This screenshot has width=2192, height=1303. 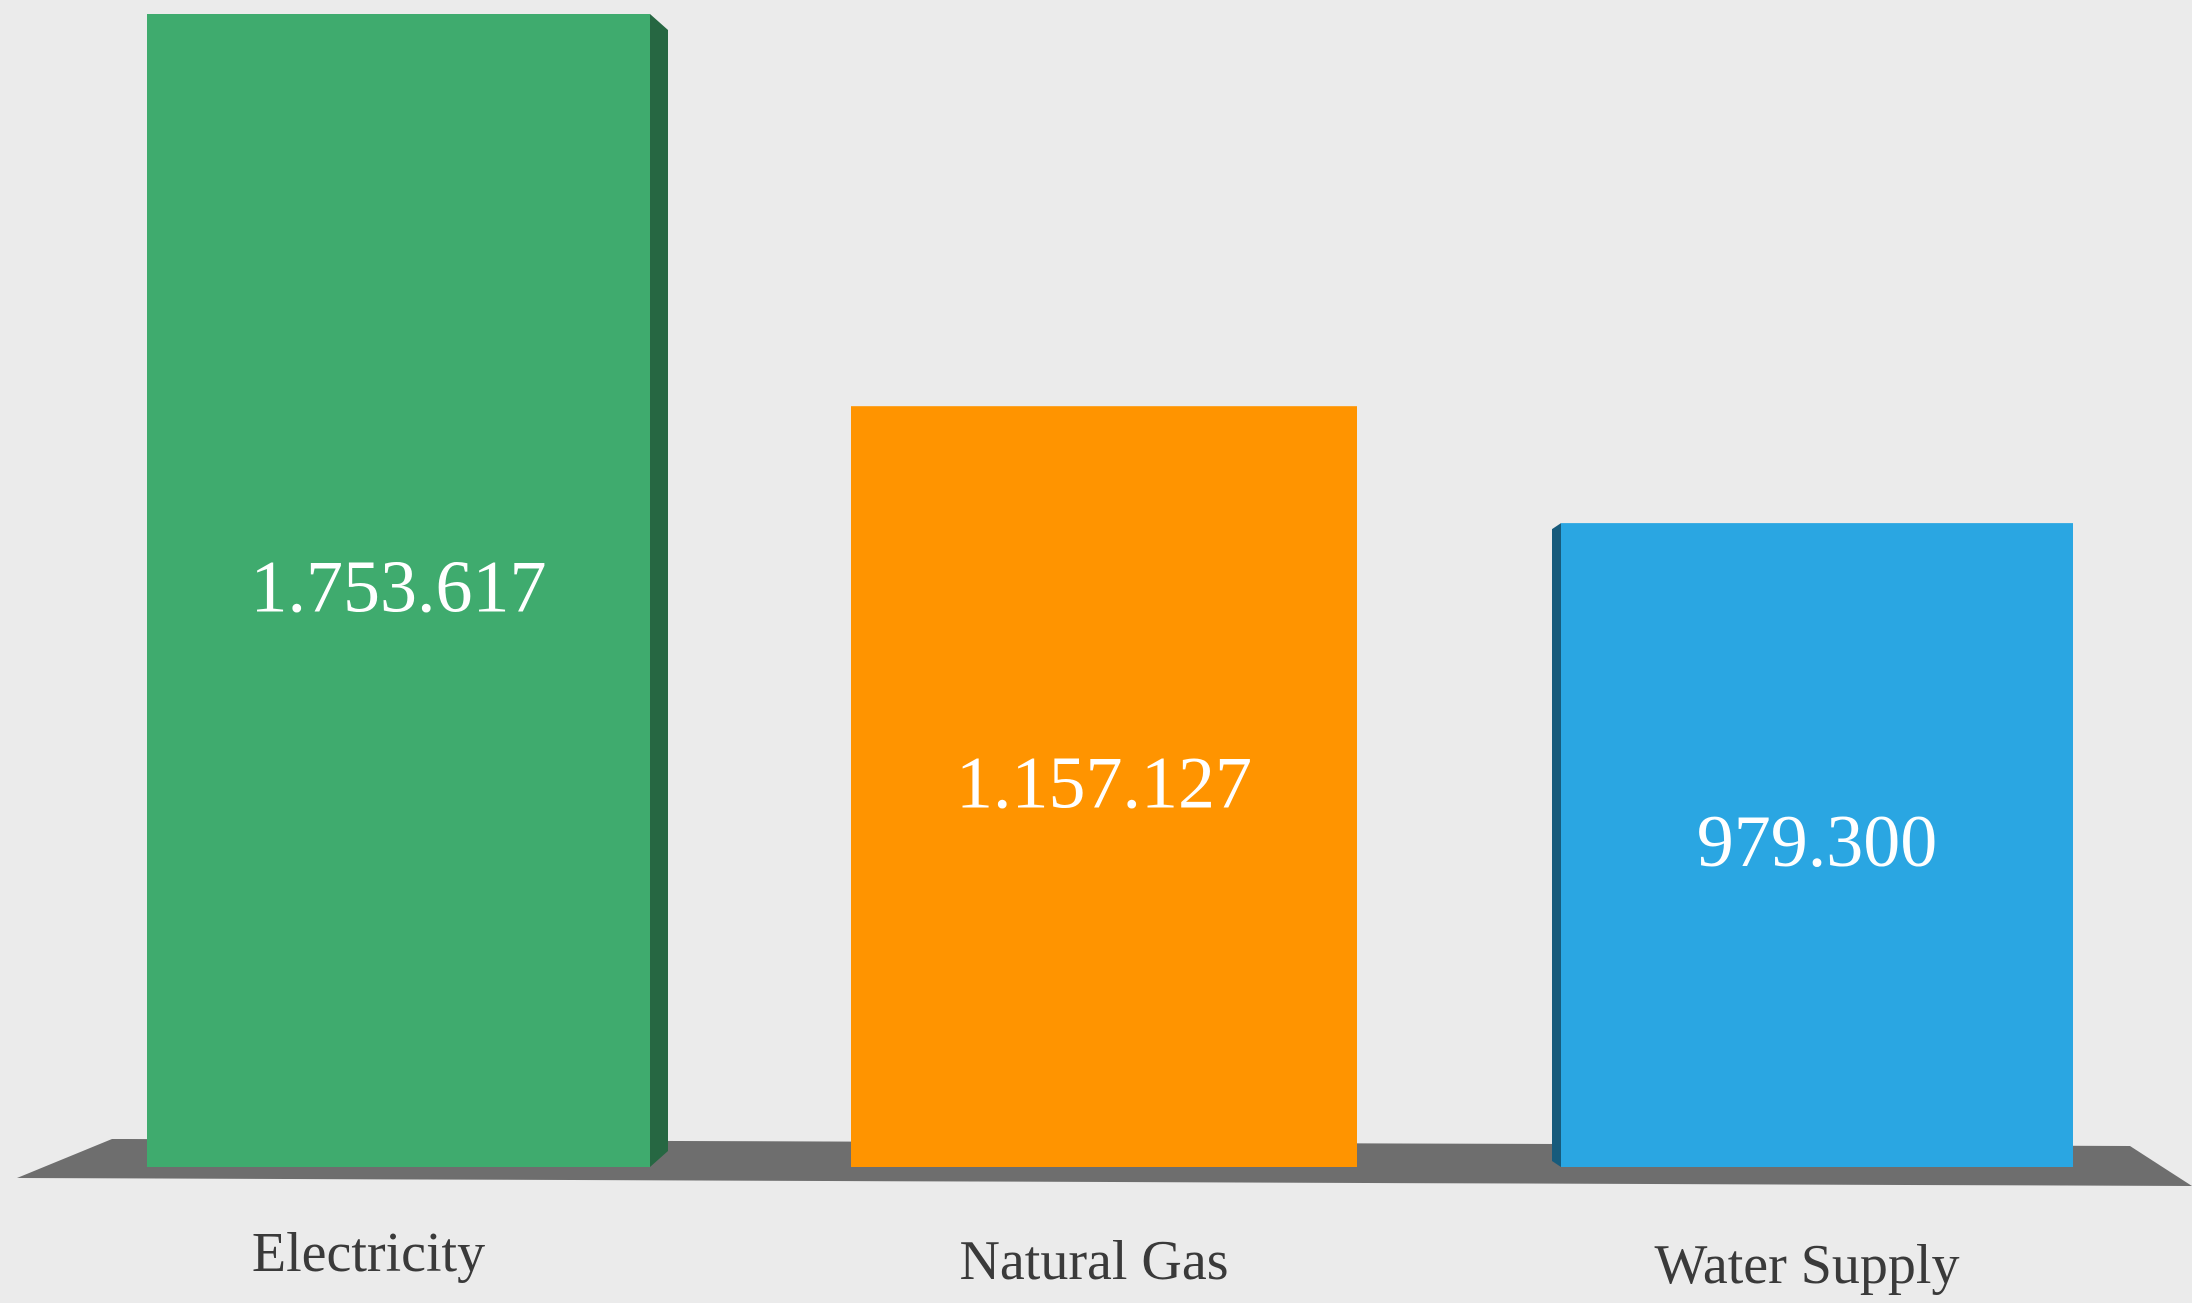 What do you see at coordinates (399, 587) in the screenshot?
I see `value-label: 1.753.617` at bounding box center [399, 587].